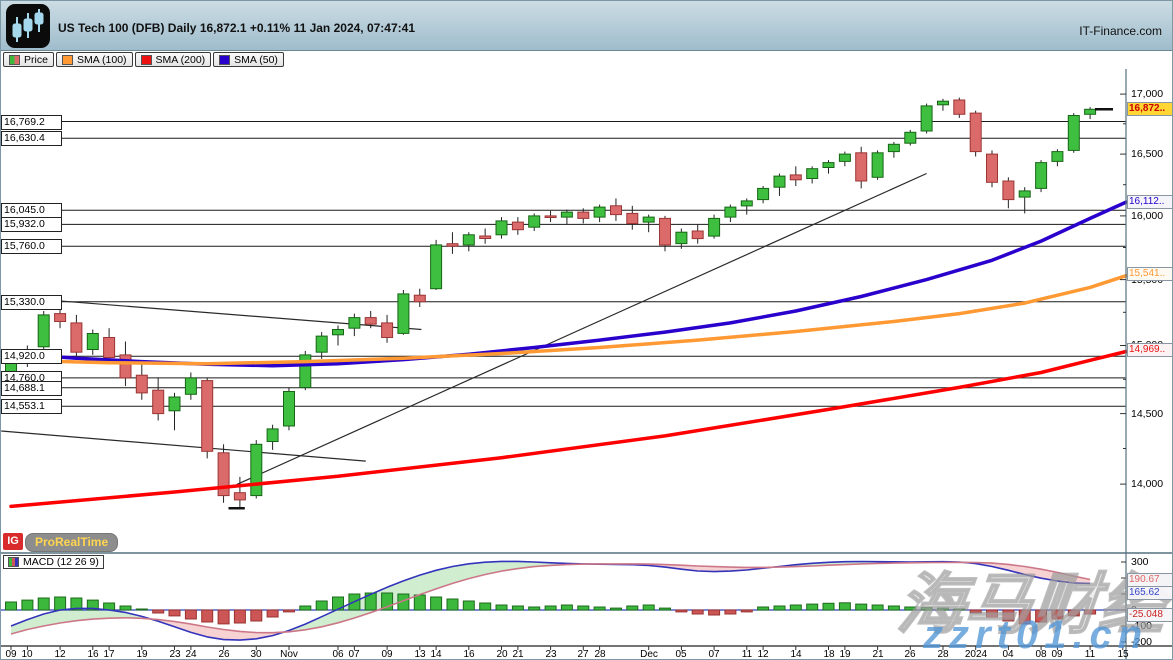  What do you see at coordinates (1149, 202) in the screenshot?
I see `price-tag: 16,112..` at bounding box center [1149, 202].